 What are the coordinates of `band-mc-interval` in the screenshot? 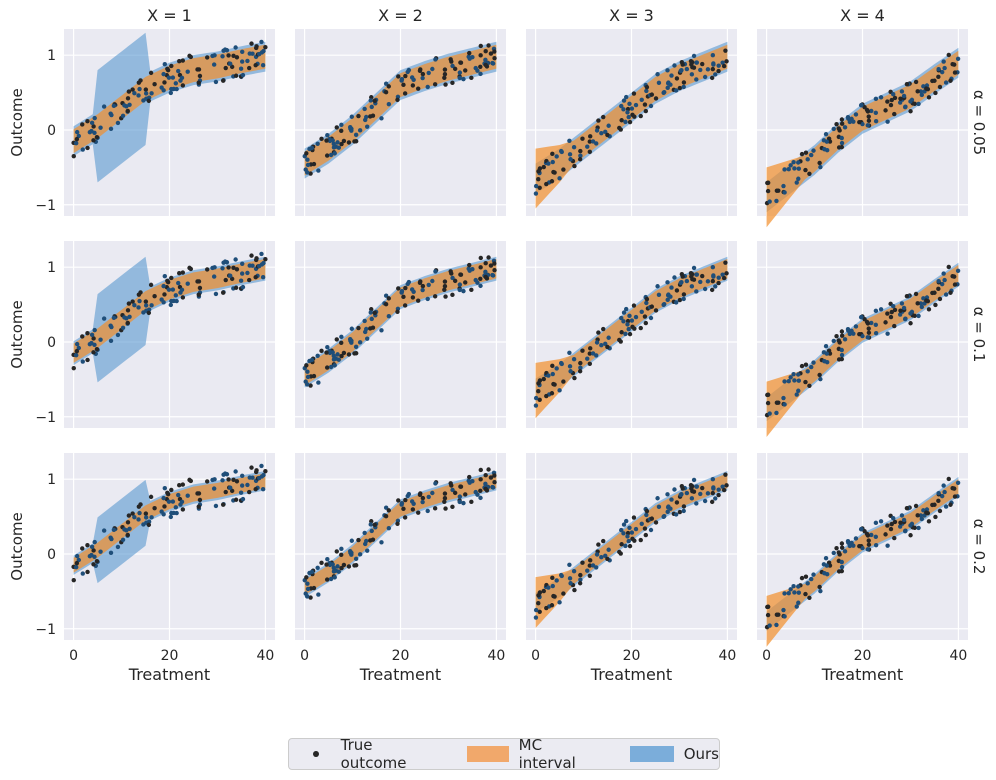 It's located at (862, 139).